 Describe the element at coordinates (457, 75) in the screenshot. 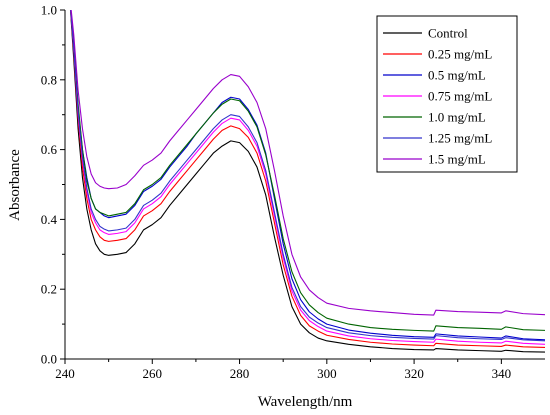

I see `legend-label-2: 0.5 mg/mL` at that location.